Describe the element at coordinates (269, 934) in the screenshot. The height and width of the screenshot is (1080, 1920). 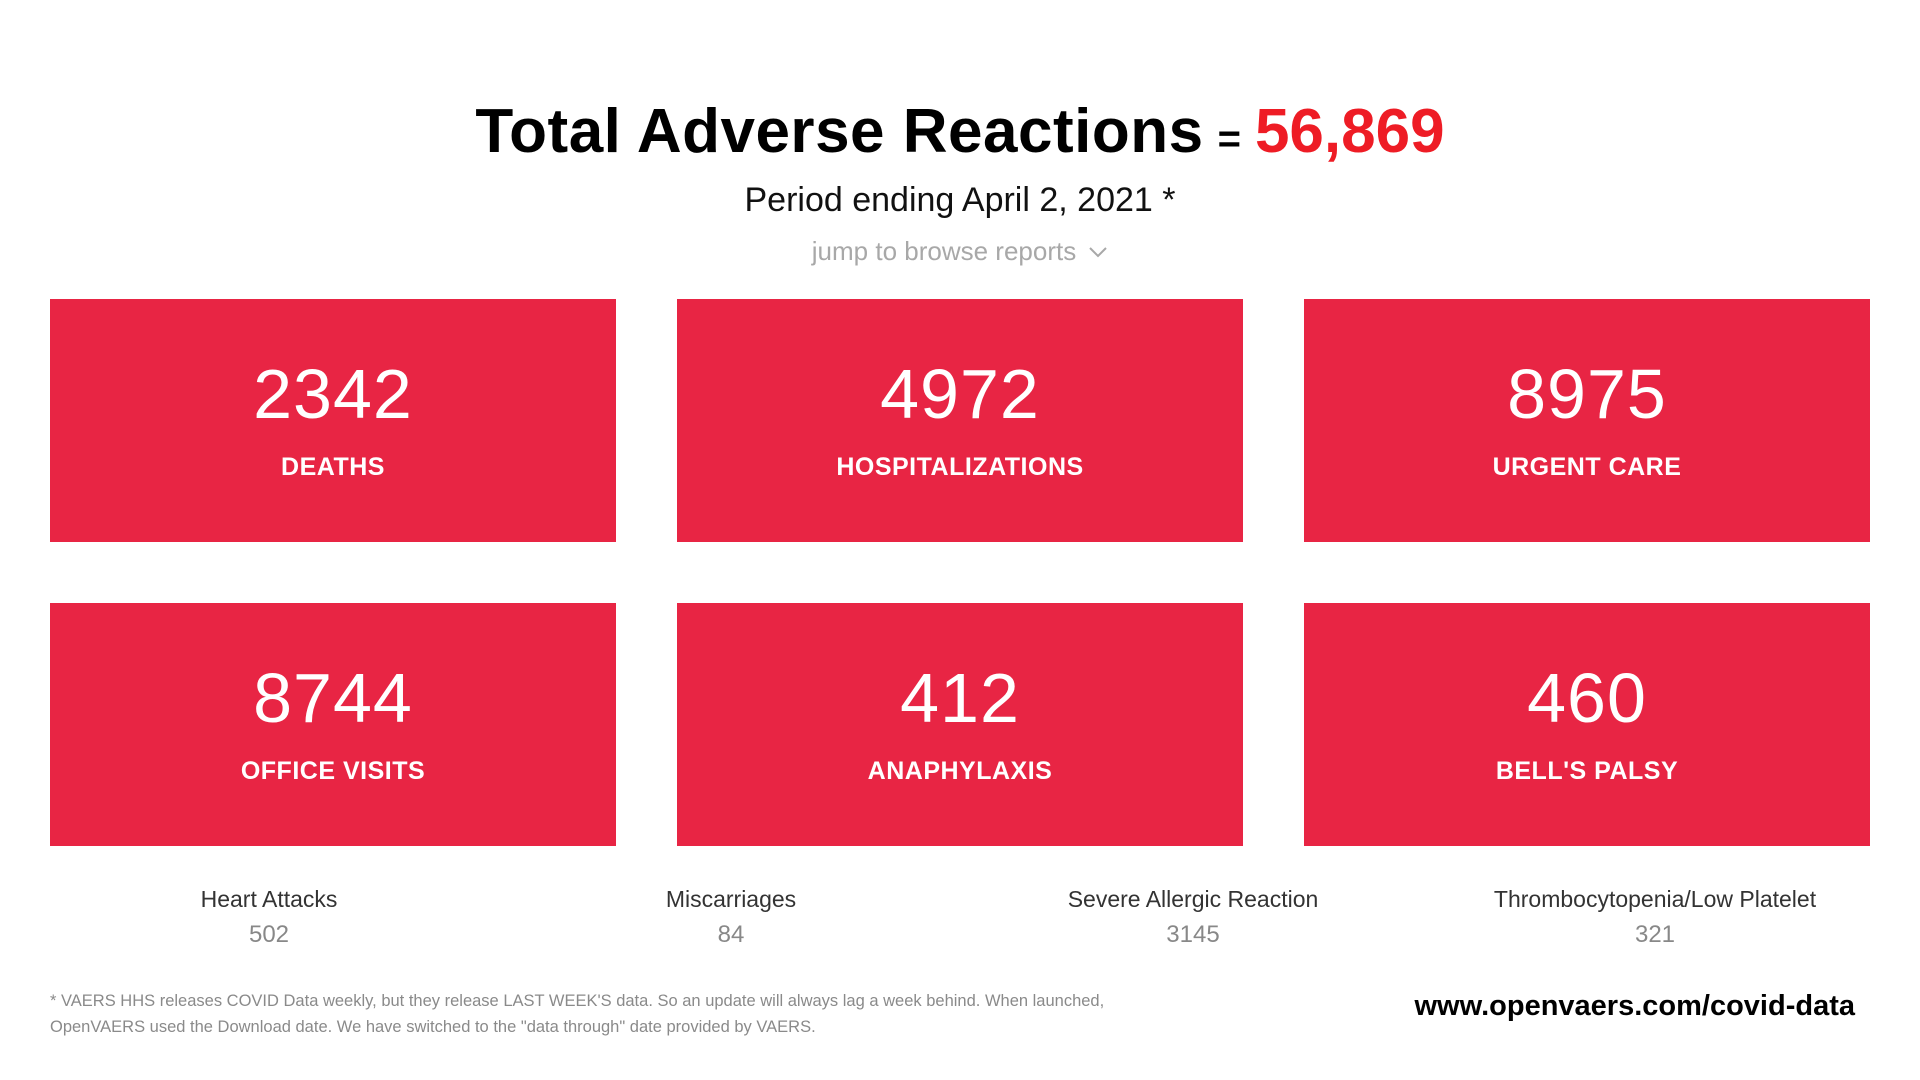
I see `stat-value: 502` at that location.